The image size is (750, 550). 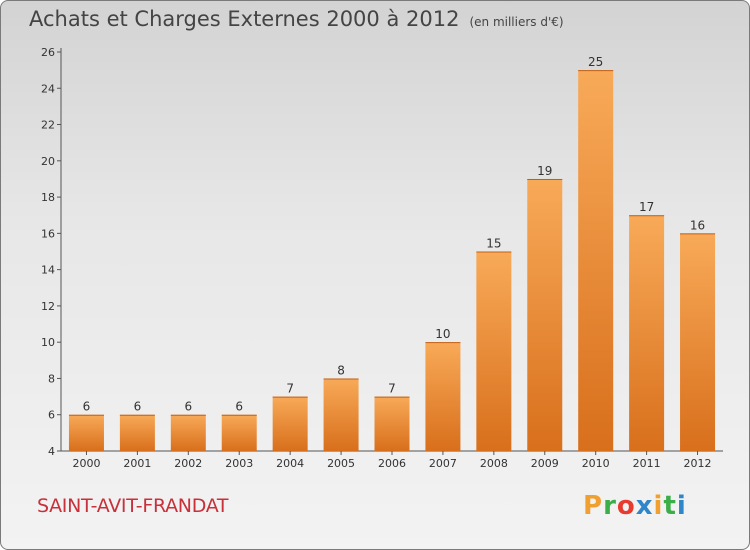 I want to click on x-tick-label: 2006, so click(x=392, y=463).